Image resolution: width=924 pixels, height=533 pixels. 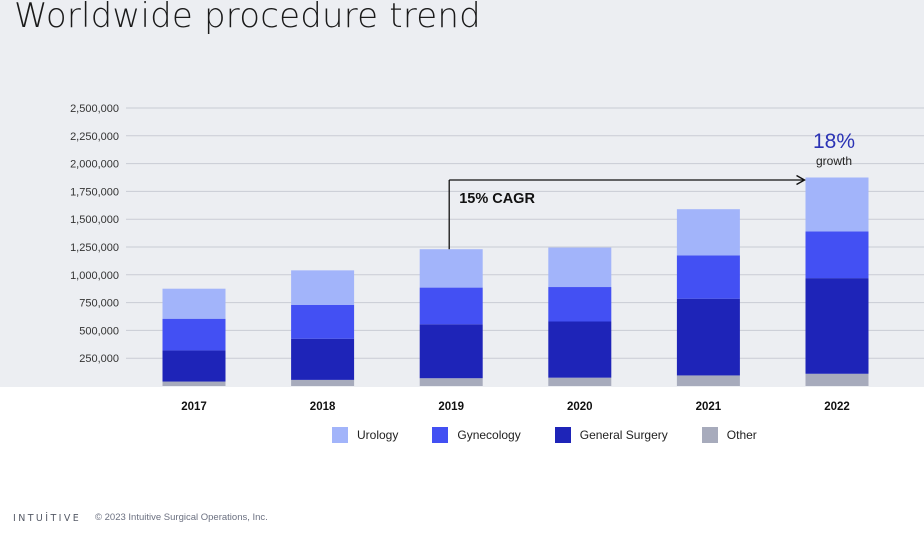 I want to click on y-tick-label: 1,500,000, so click(x=94, y=220).